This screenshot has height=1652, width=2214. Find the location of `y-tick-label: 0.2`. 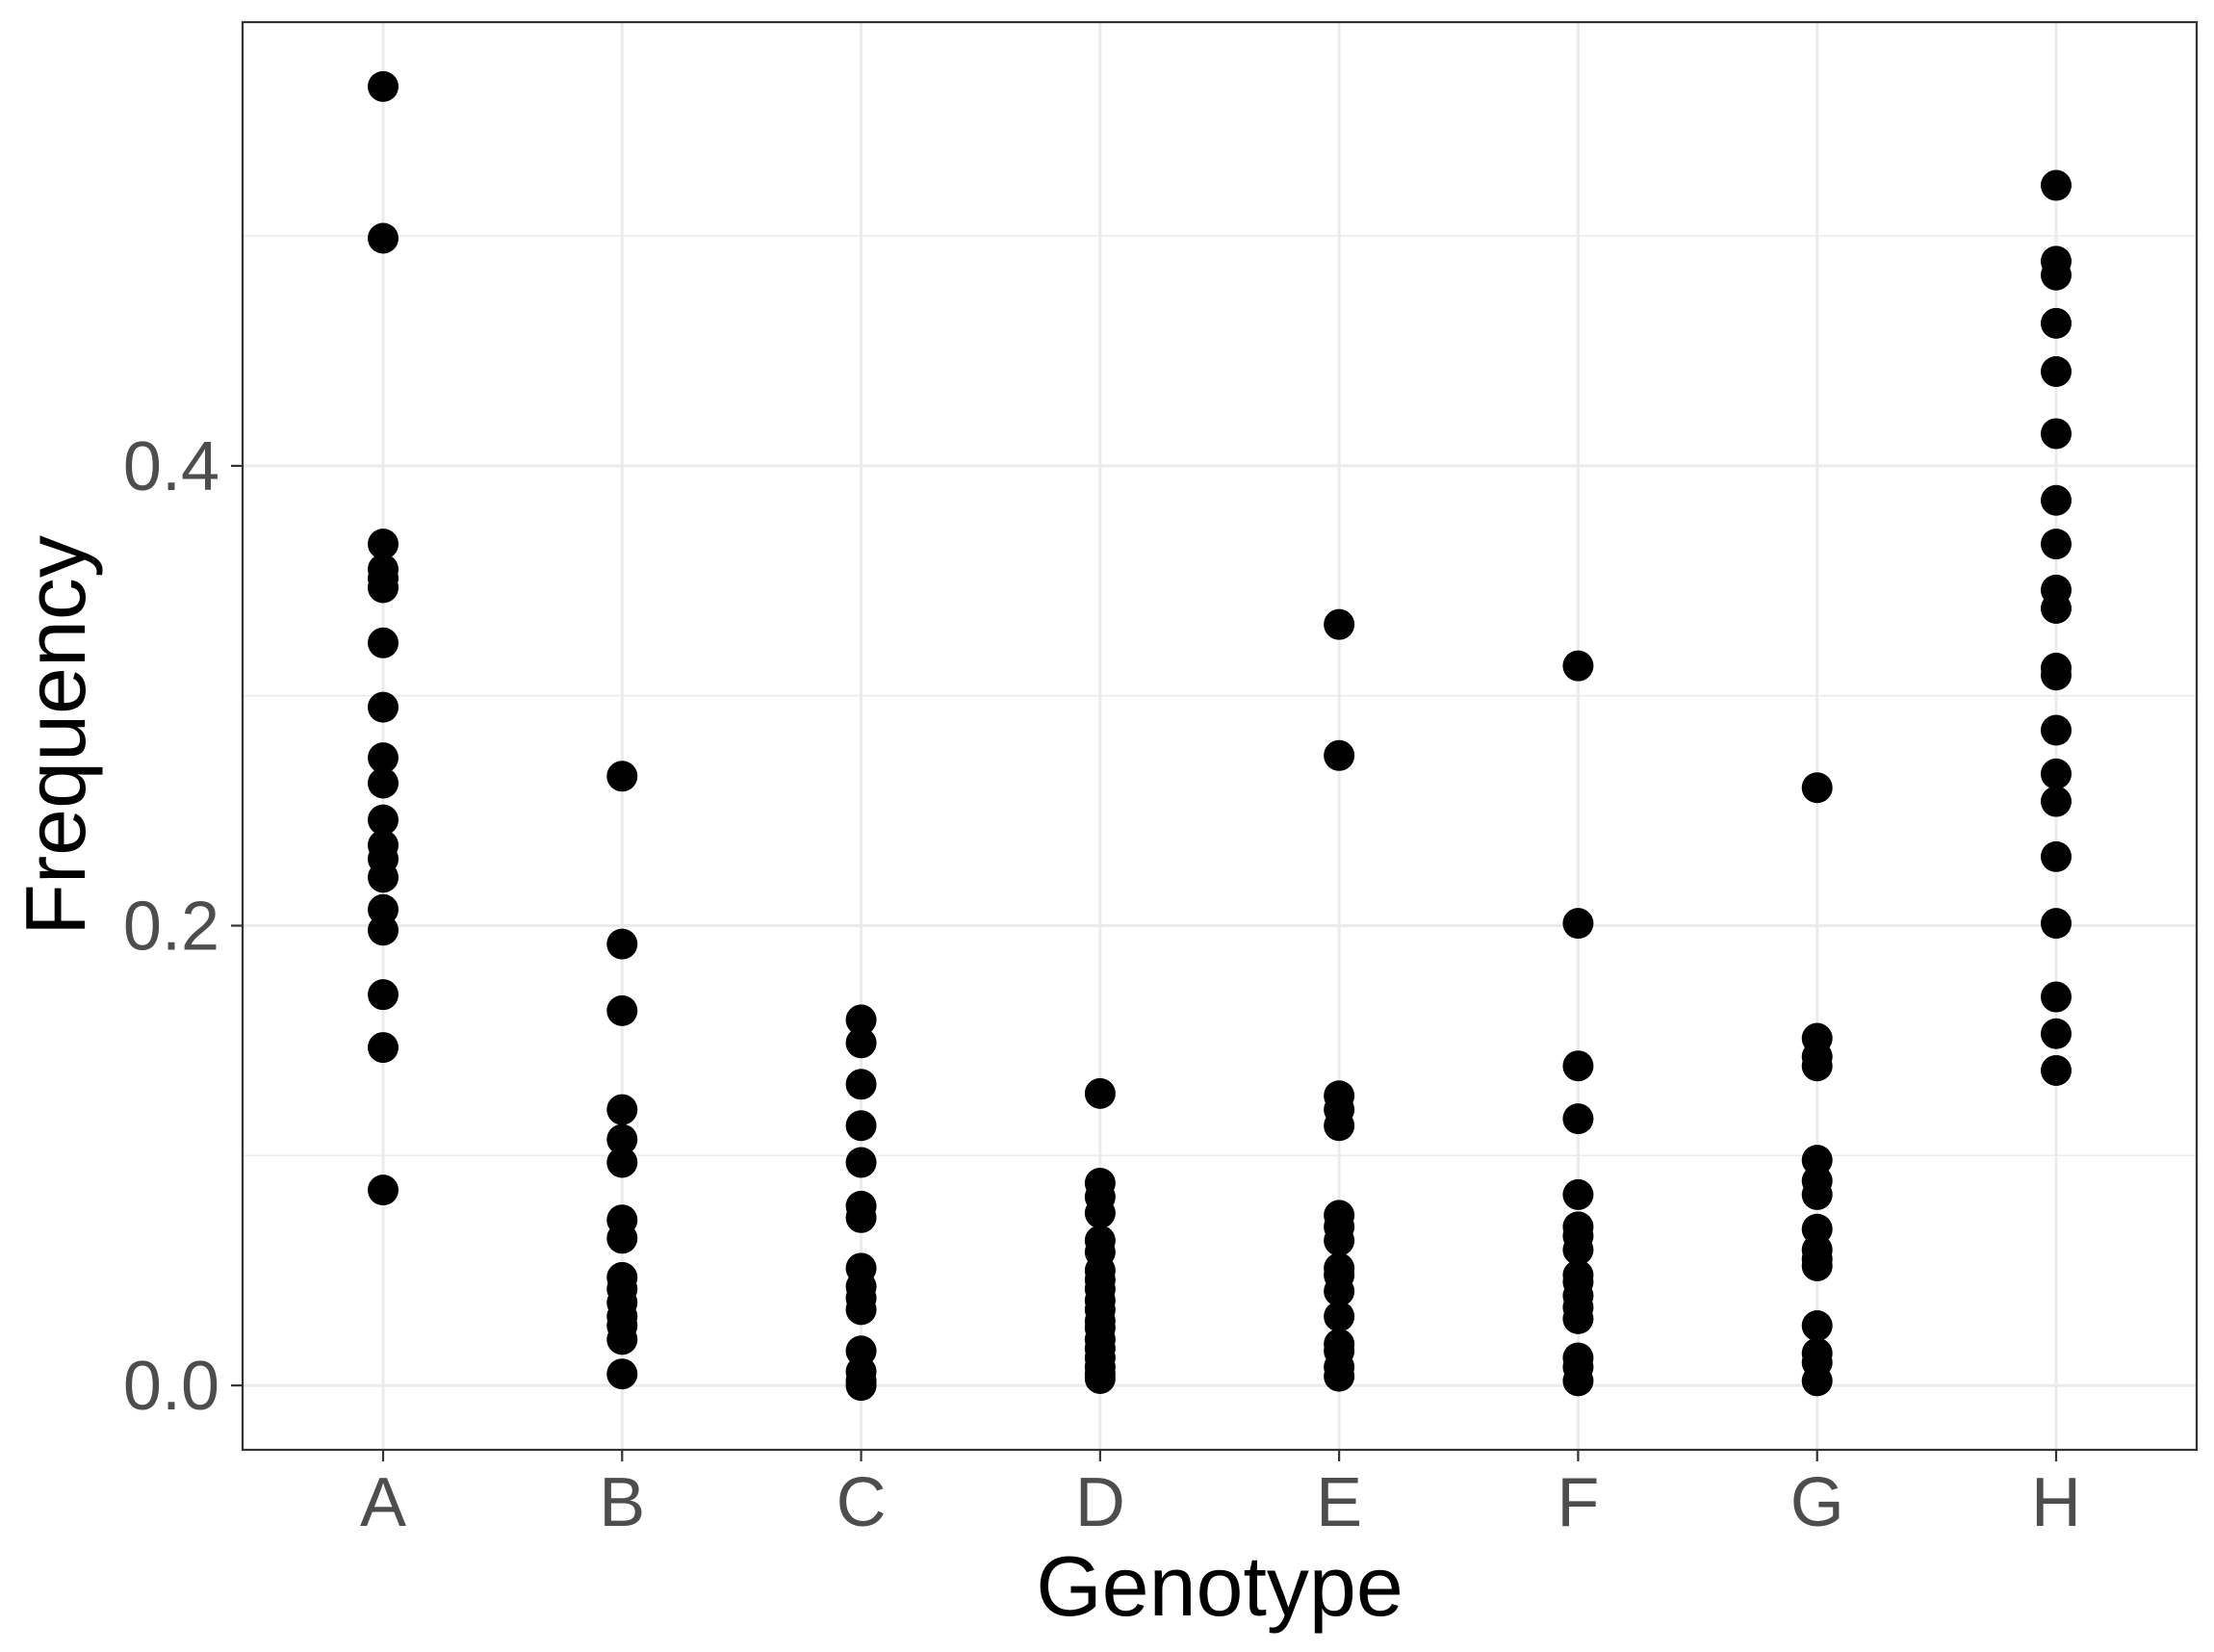

y-tick-label: 0.2 is located at coordinates (171, 927).